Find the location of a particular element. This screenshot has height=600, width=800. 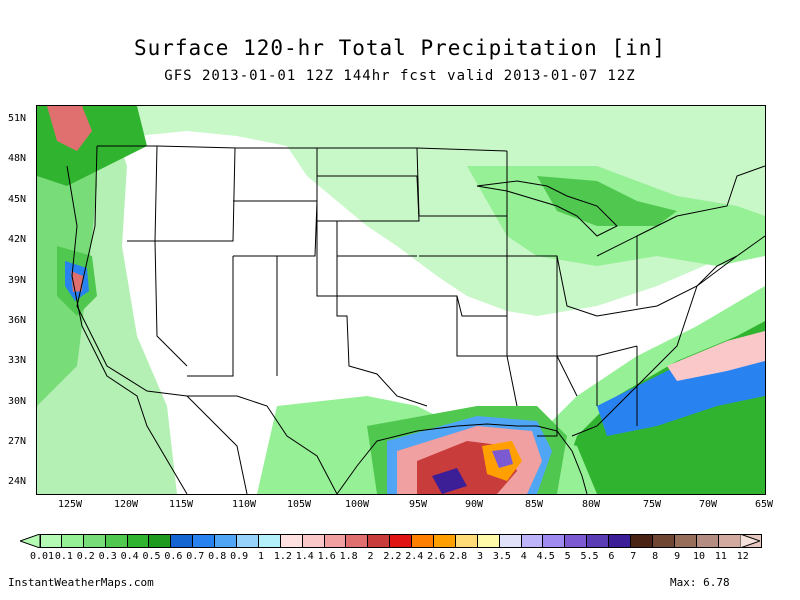

colorbar-tick-label: 12 is located at coordinates (742, 556).